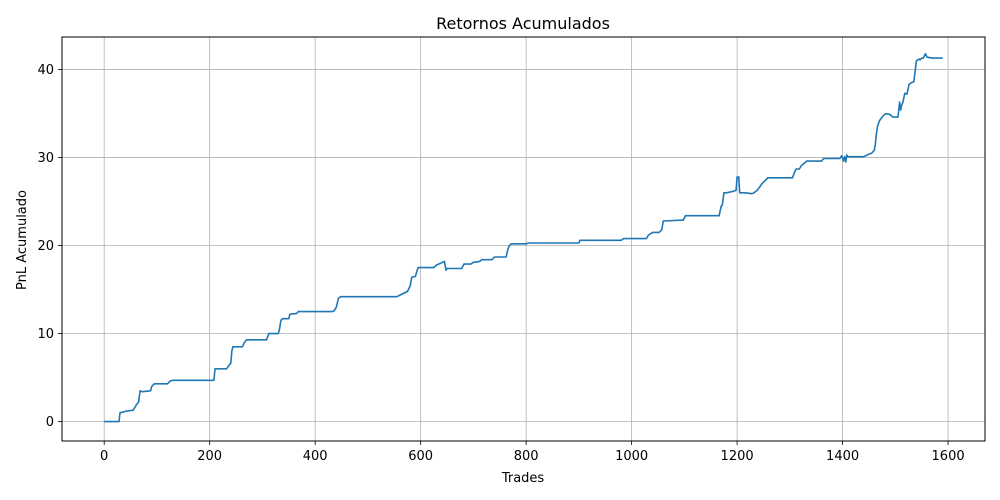  I want to click on x-tick-label: 800, so click(526, 456).